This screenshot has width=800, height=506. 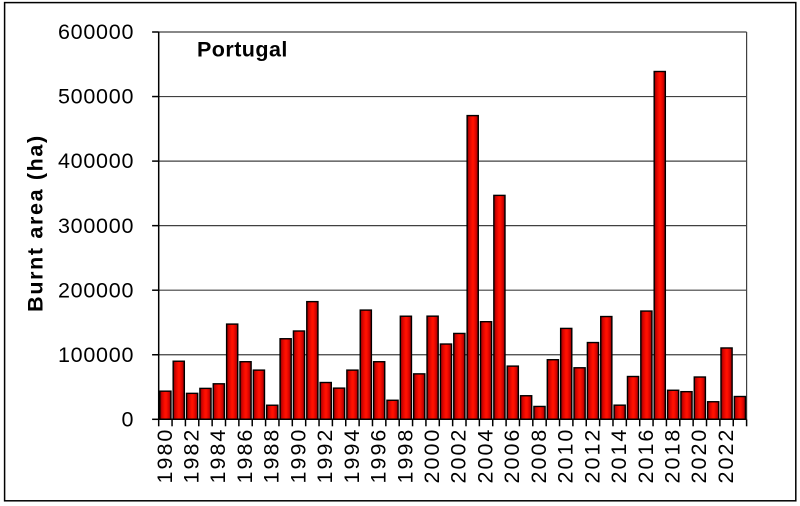 I want to click on svg-text: 2012, so click(x=592, y=456).